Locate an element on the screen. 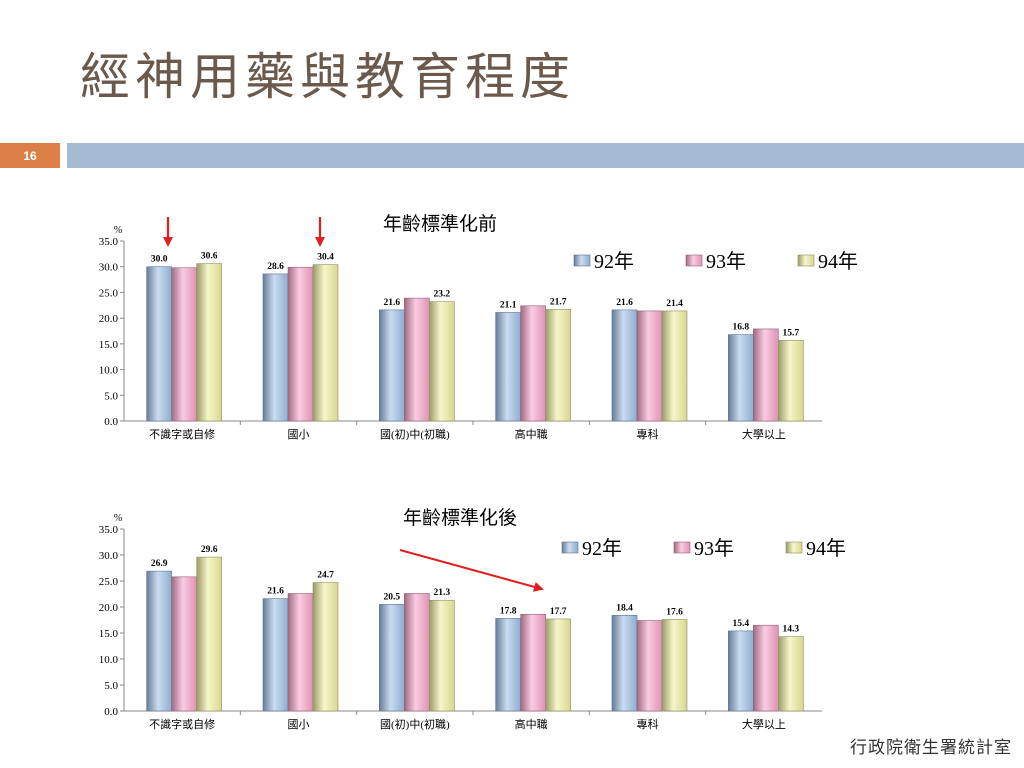  data-label: 21.3 is located at coordinates (442, 593).